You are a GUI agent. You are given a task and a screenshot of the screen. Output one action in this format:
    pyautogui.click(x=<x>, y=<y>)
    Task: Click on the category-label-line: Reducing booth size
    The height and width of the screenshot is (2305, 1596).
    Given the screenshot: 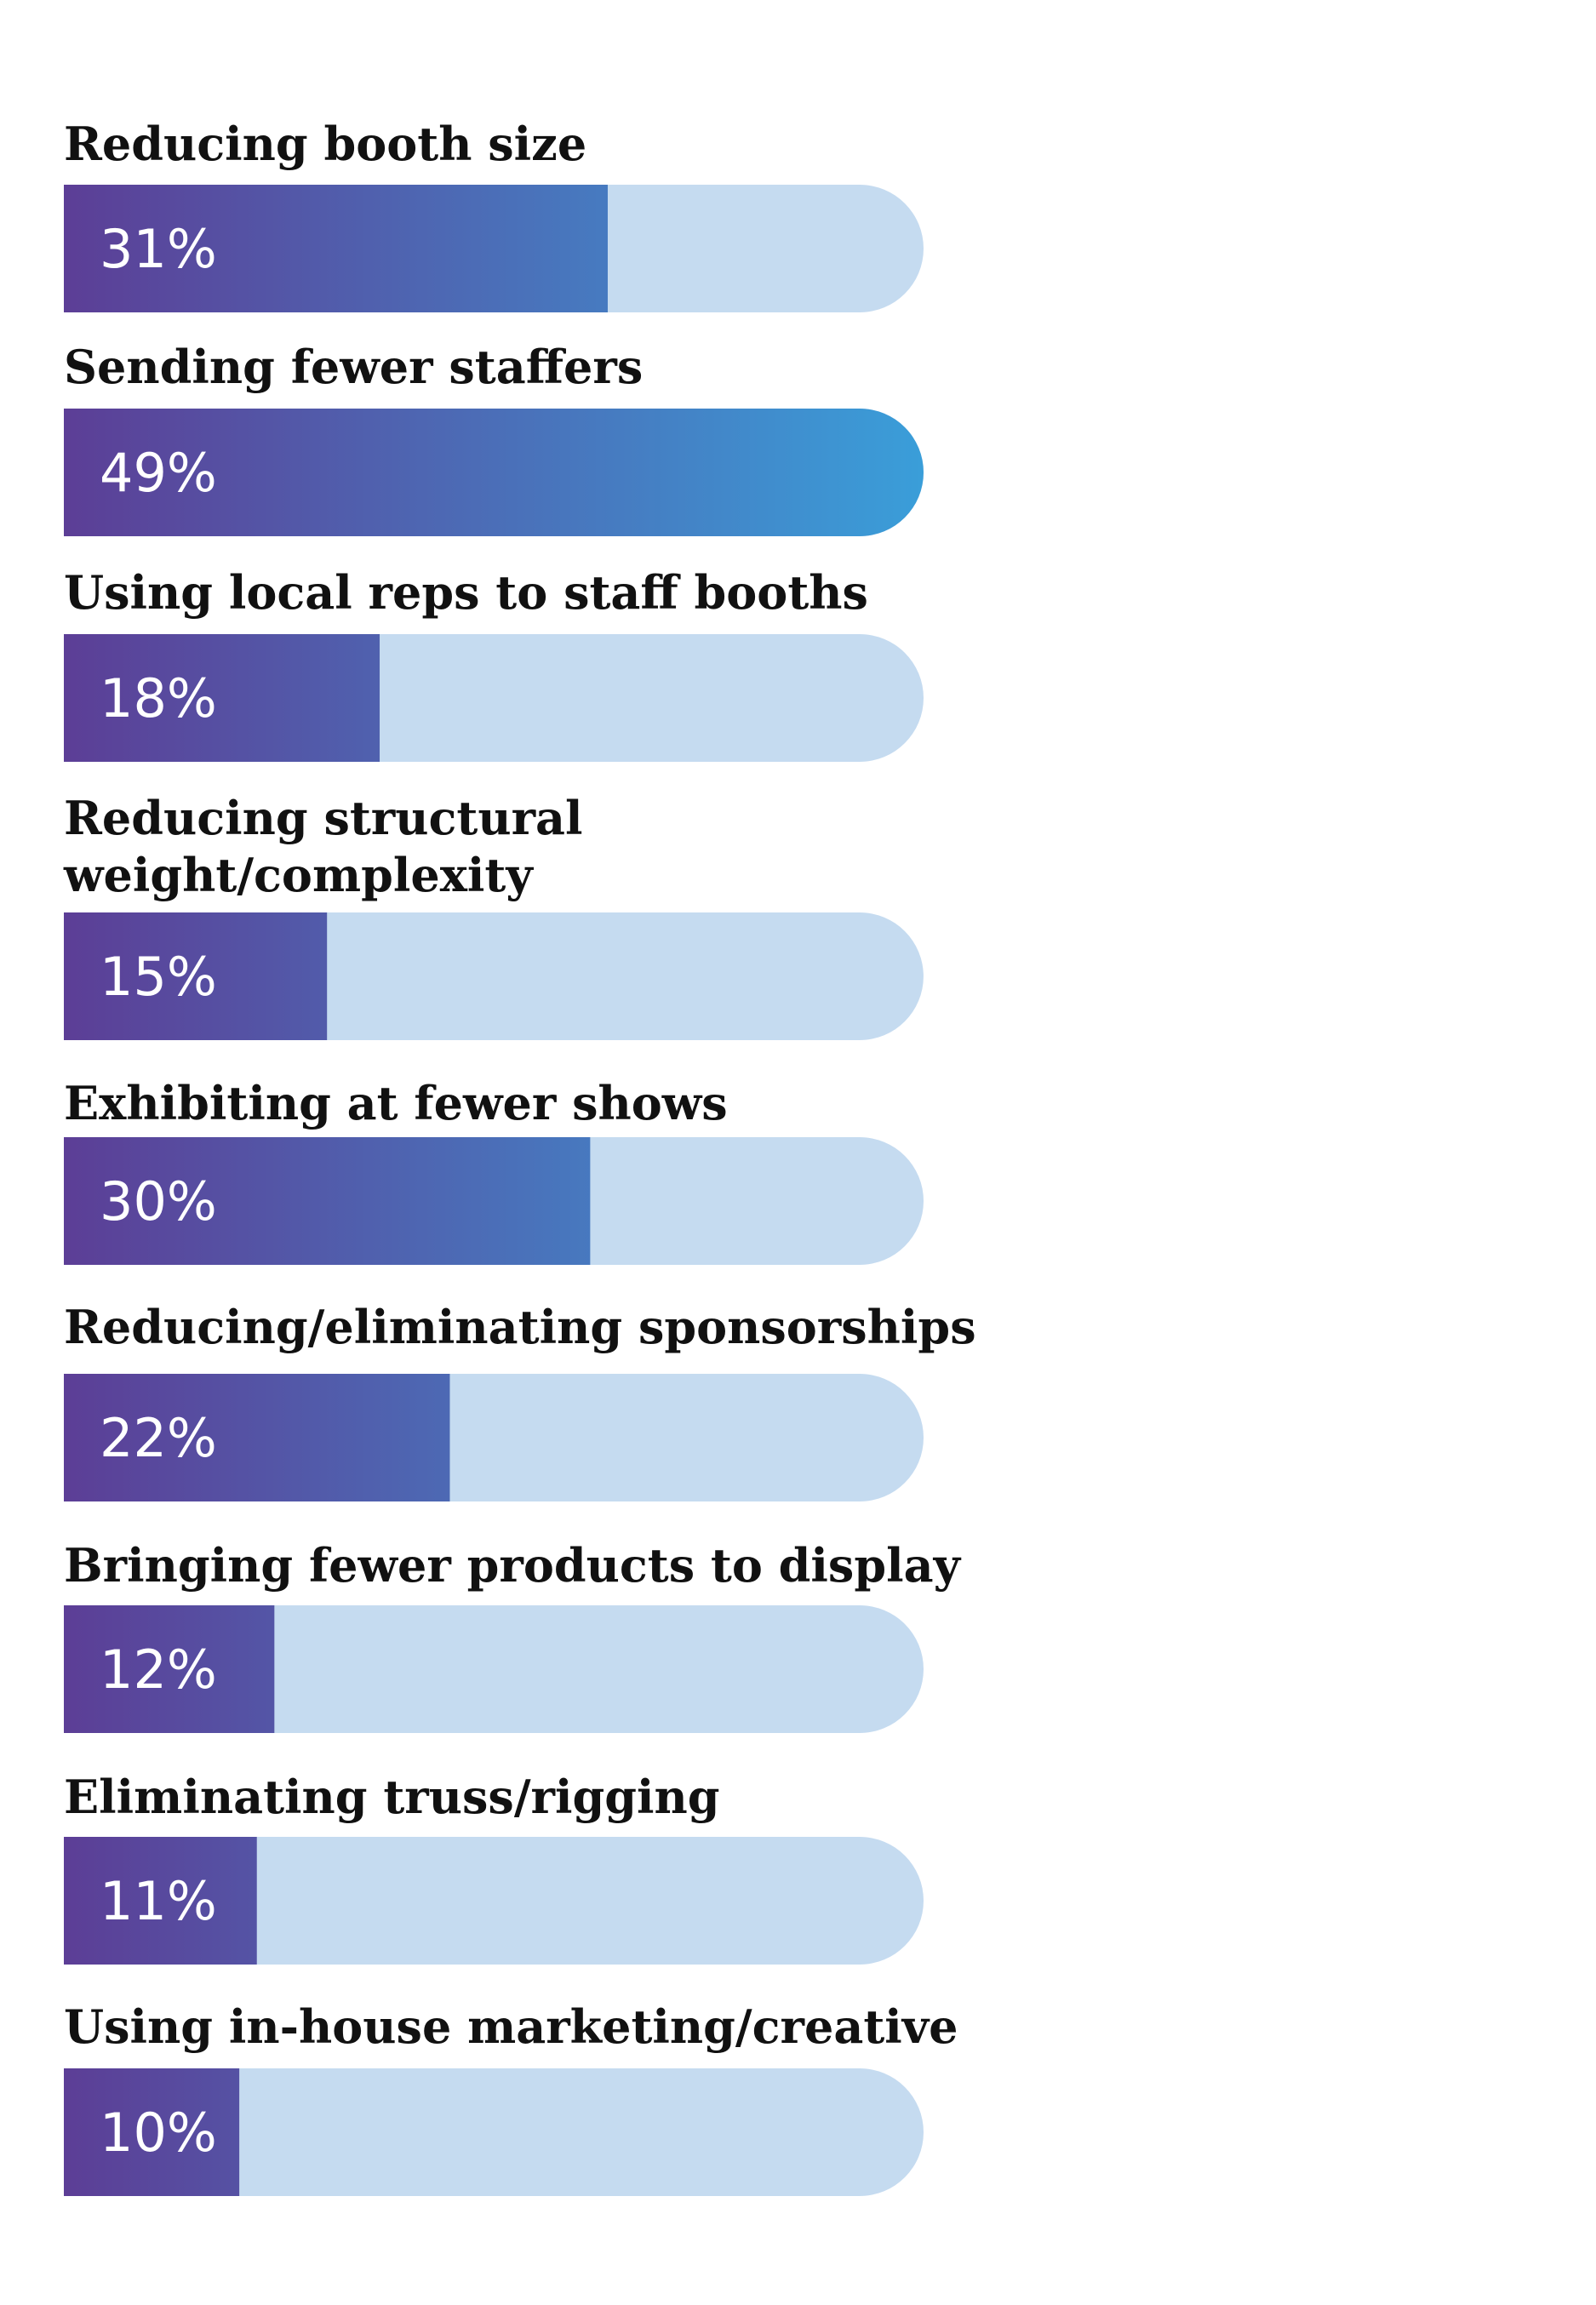 What is the action you would take?
    pyautogui.click(x=325, y=144)
    